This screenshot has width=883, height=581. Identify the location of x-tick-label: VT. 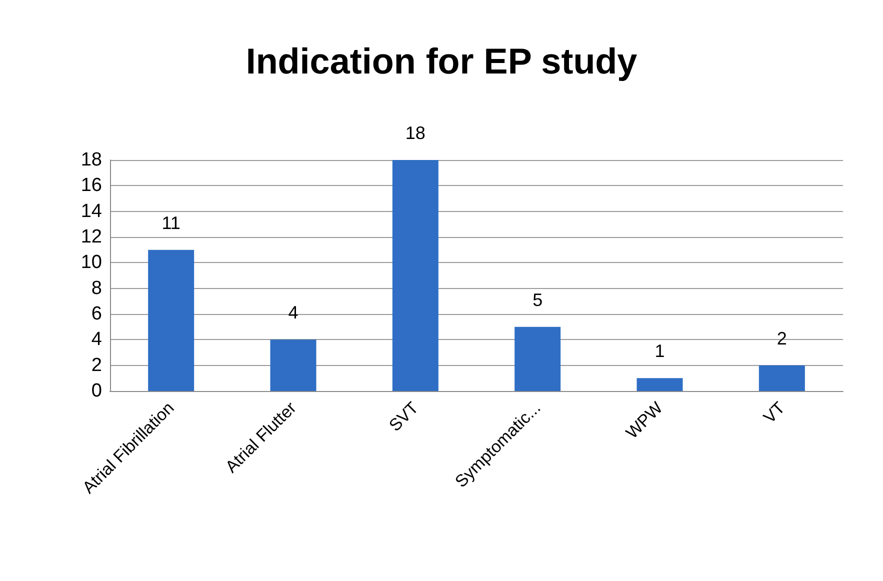
(774, 413).